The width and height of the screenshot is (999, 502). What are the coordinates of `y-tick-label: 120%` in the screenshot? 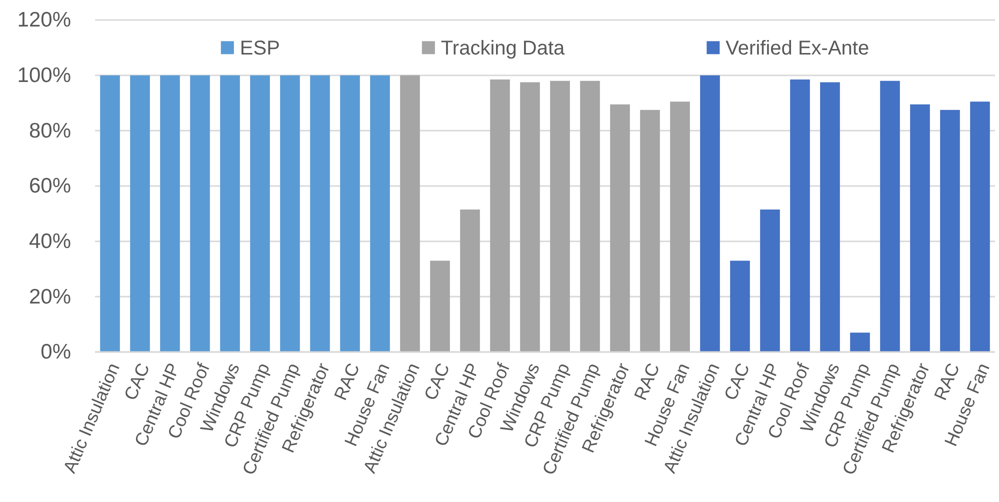 It's located at (44, 20).